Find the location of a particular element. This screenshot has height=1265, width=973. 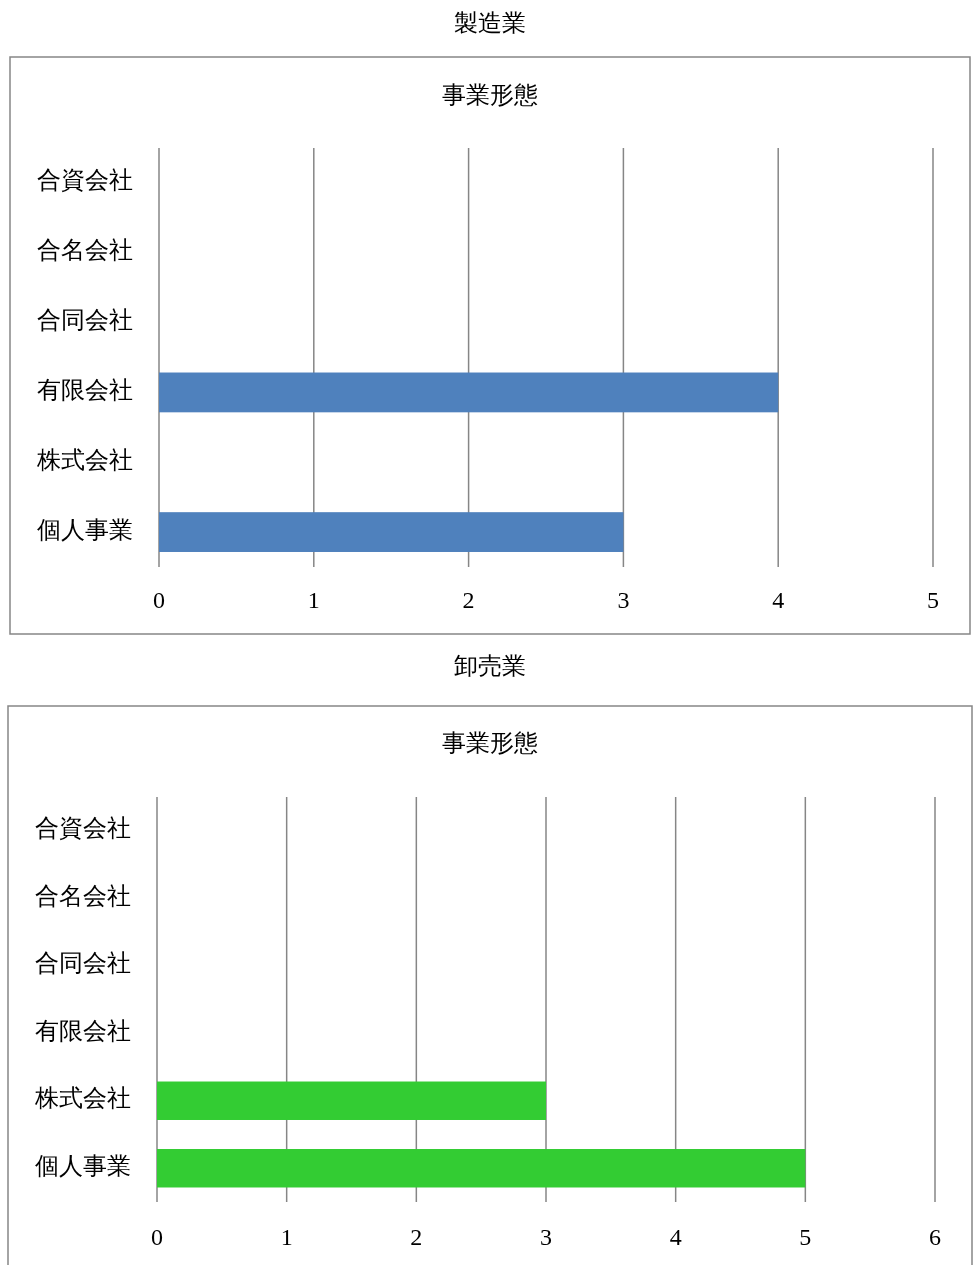

x-tick-label: 6 is located at coordinates (935, 1236).